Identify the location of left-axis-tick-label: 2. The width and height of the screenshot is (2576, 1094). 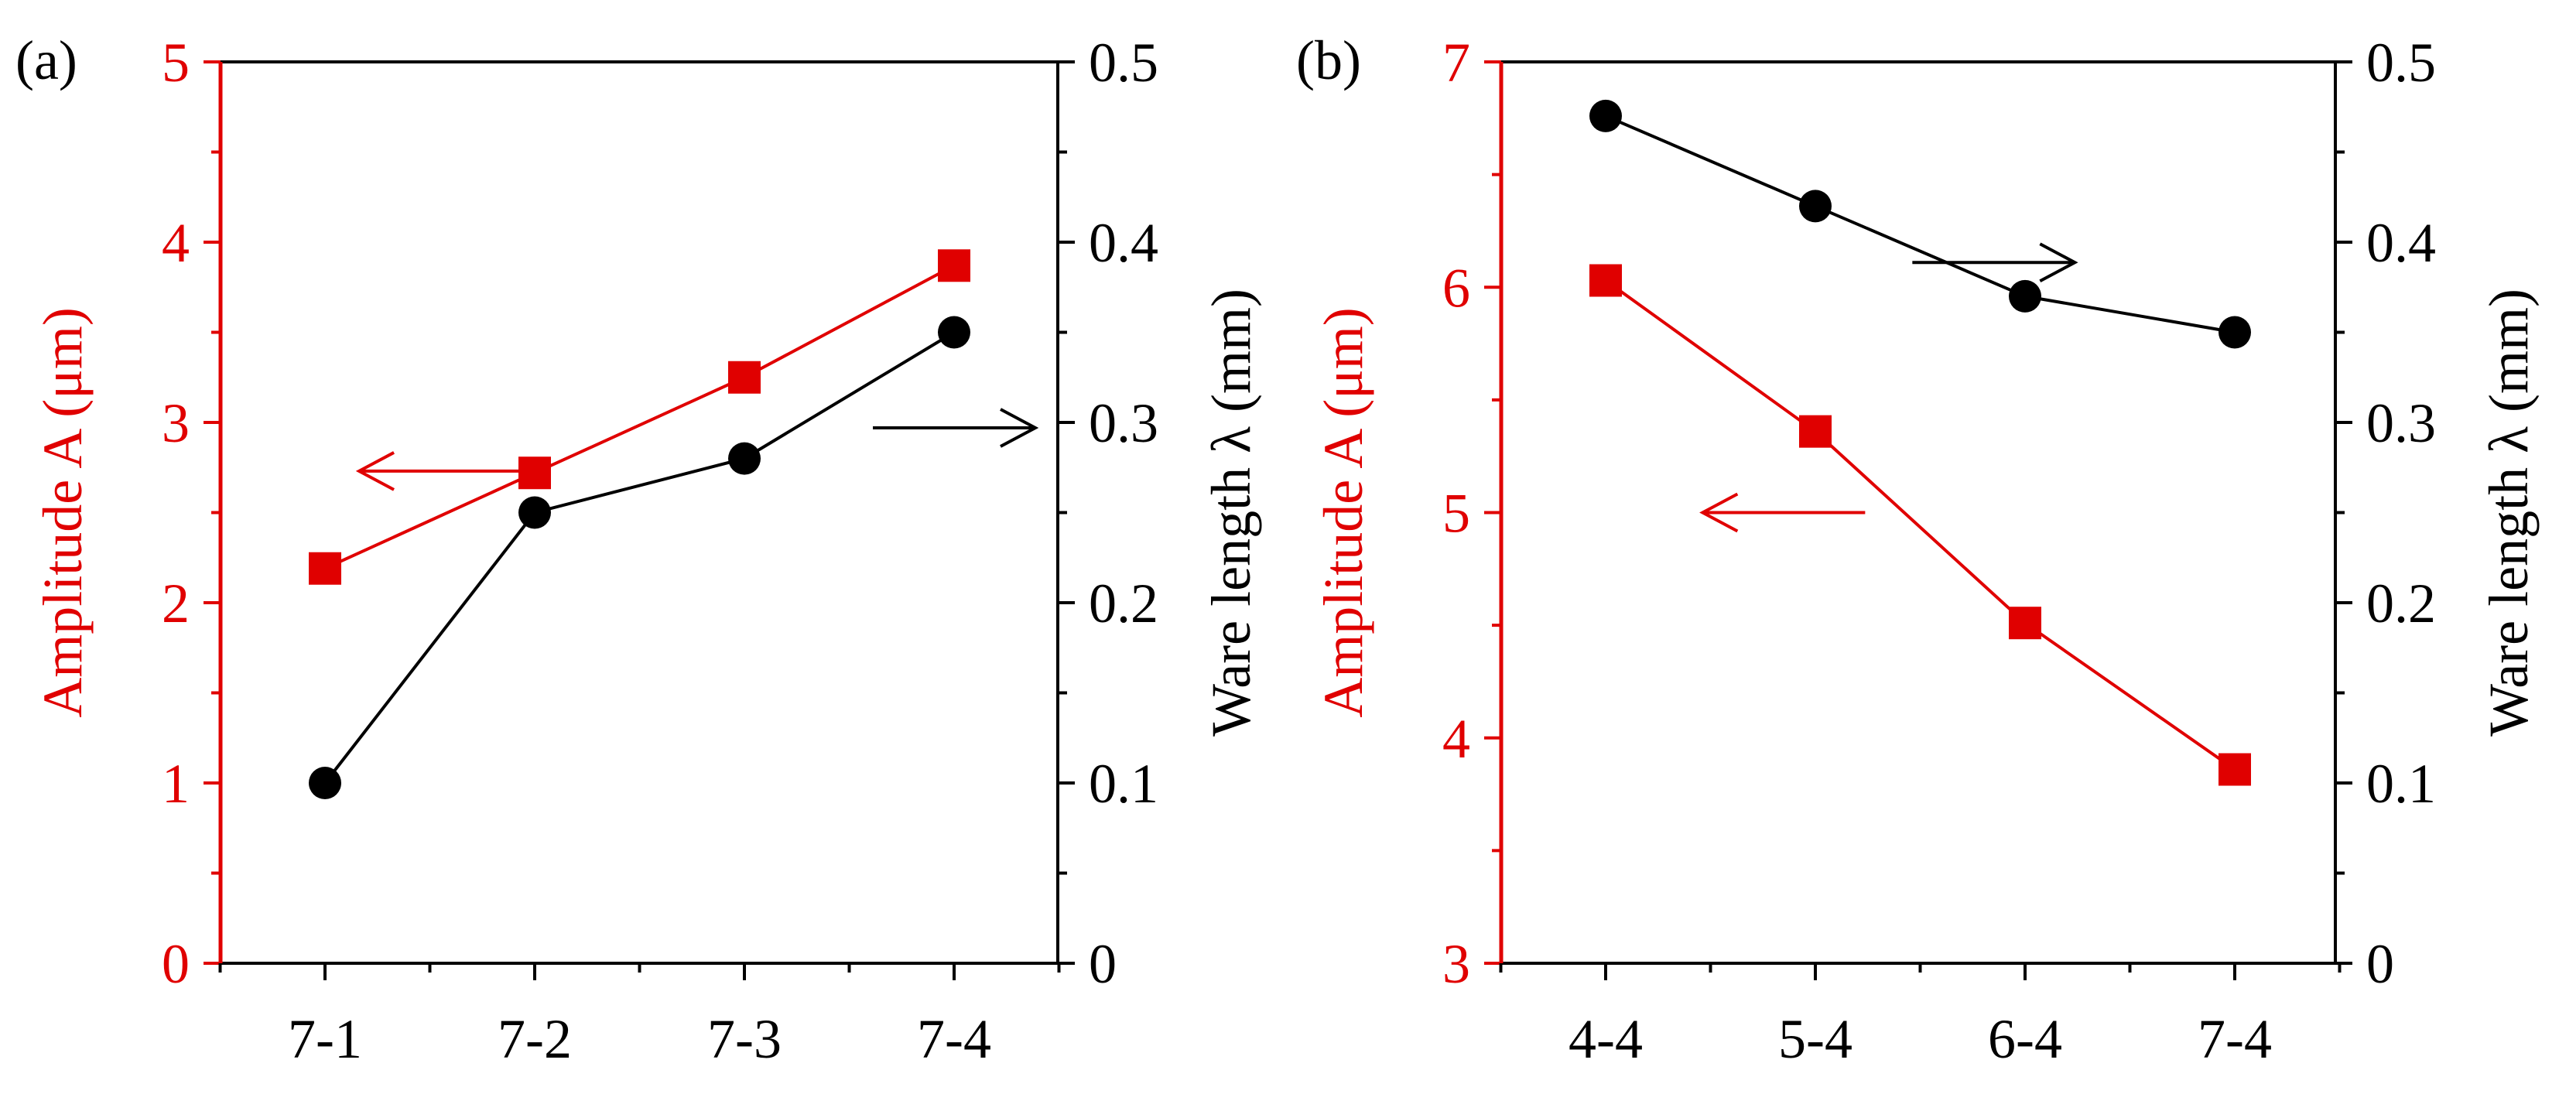
(176, 603).